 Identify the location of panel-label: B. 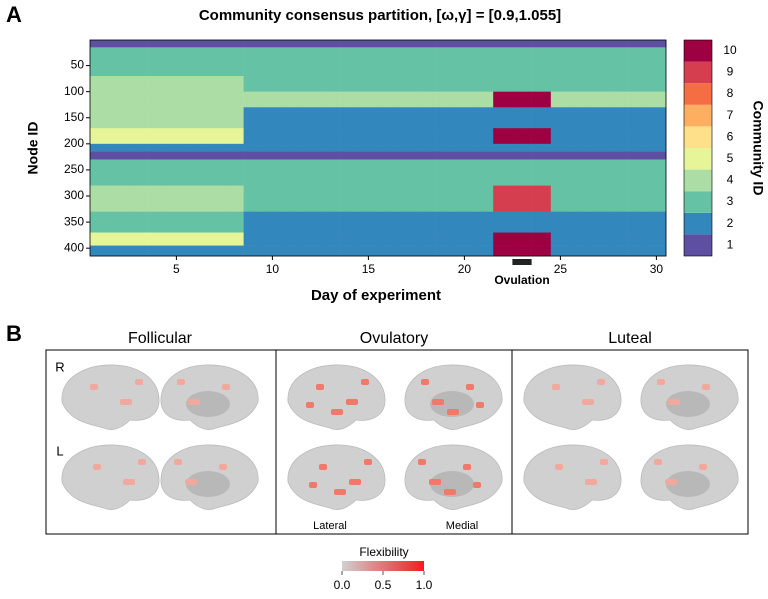
(14, 333).